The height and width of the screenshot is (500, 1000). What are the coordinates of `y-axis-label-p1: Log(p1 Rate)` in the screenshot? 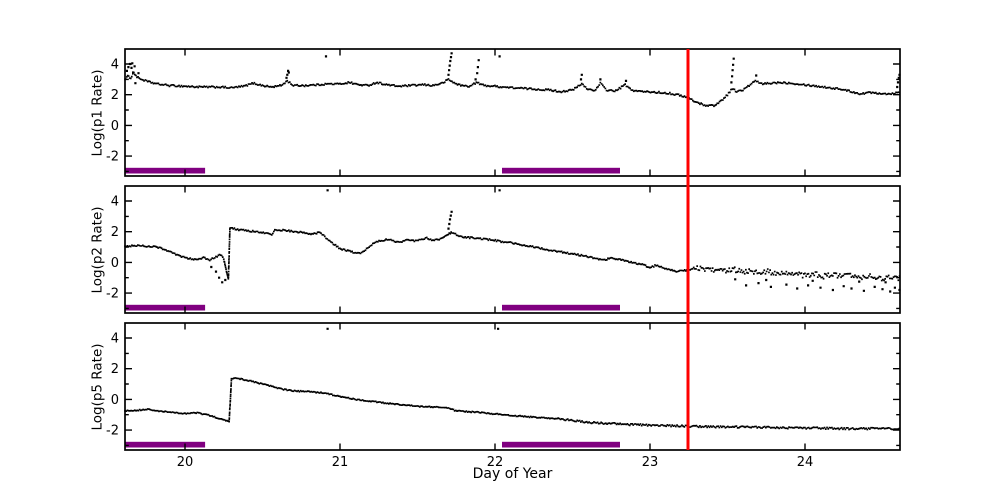 It's located at (97, 112).